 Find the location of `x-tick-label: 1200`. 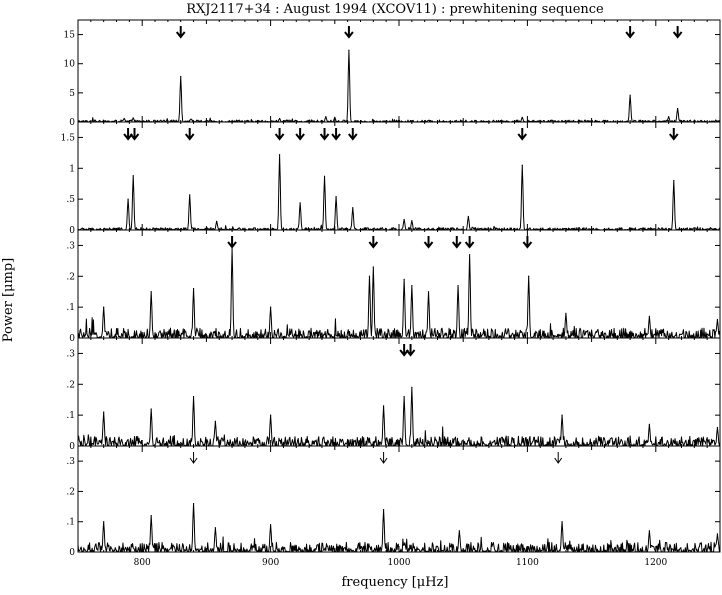

x-tick-label: 1200 is located at coordinates (655, 563).